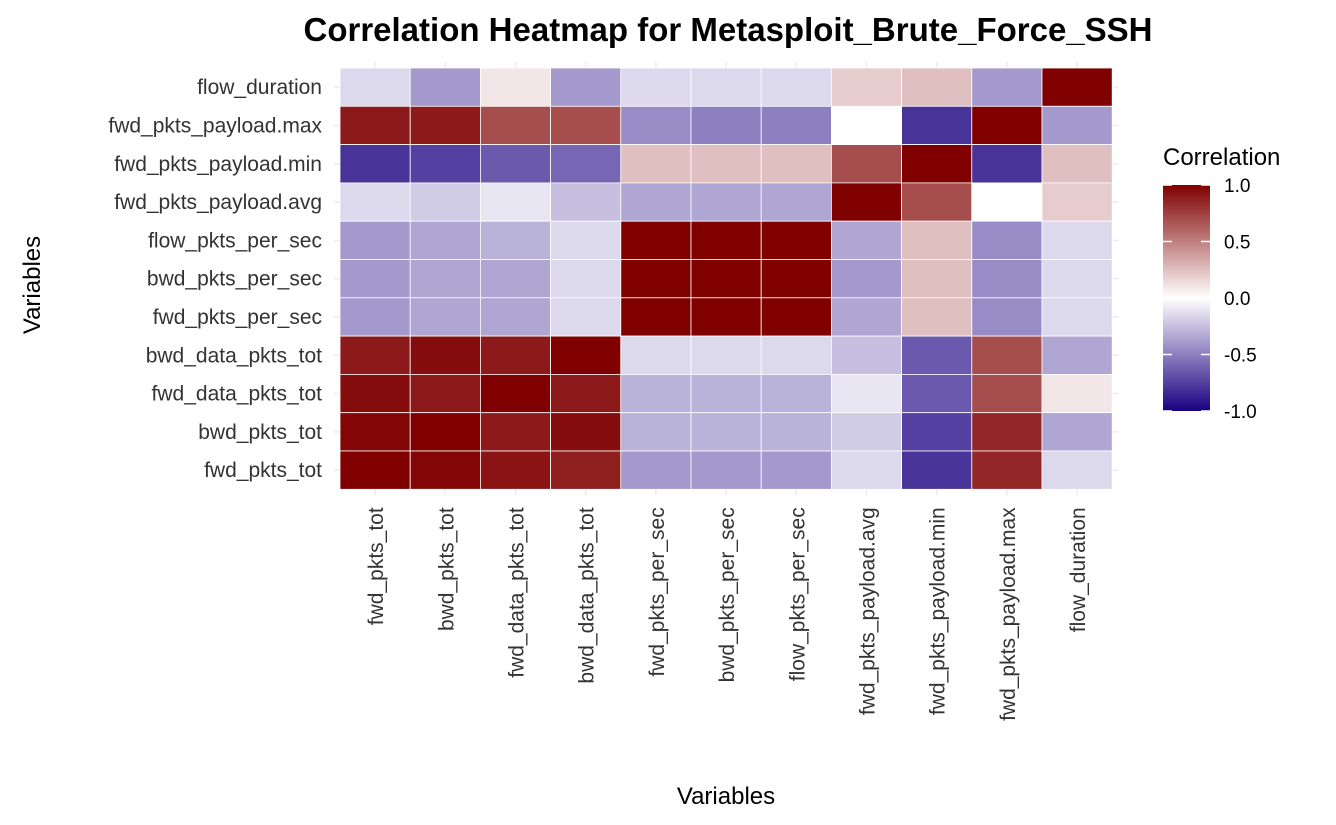 This screenshot has height=825, width=1336. I want to click on x-tick-label: fwd_pkts_payload.max, so click(1008, 614).